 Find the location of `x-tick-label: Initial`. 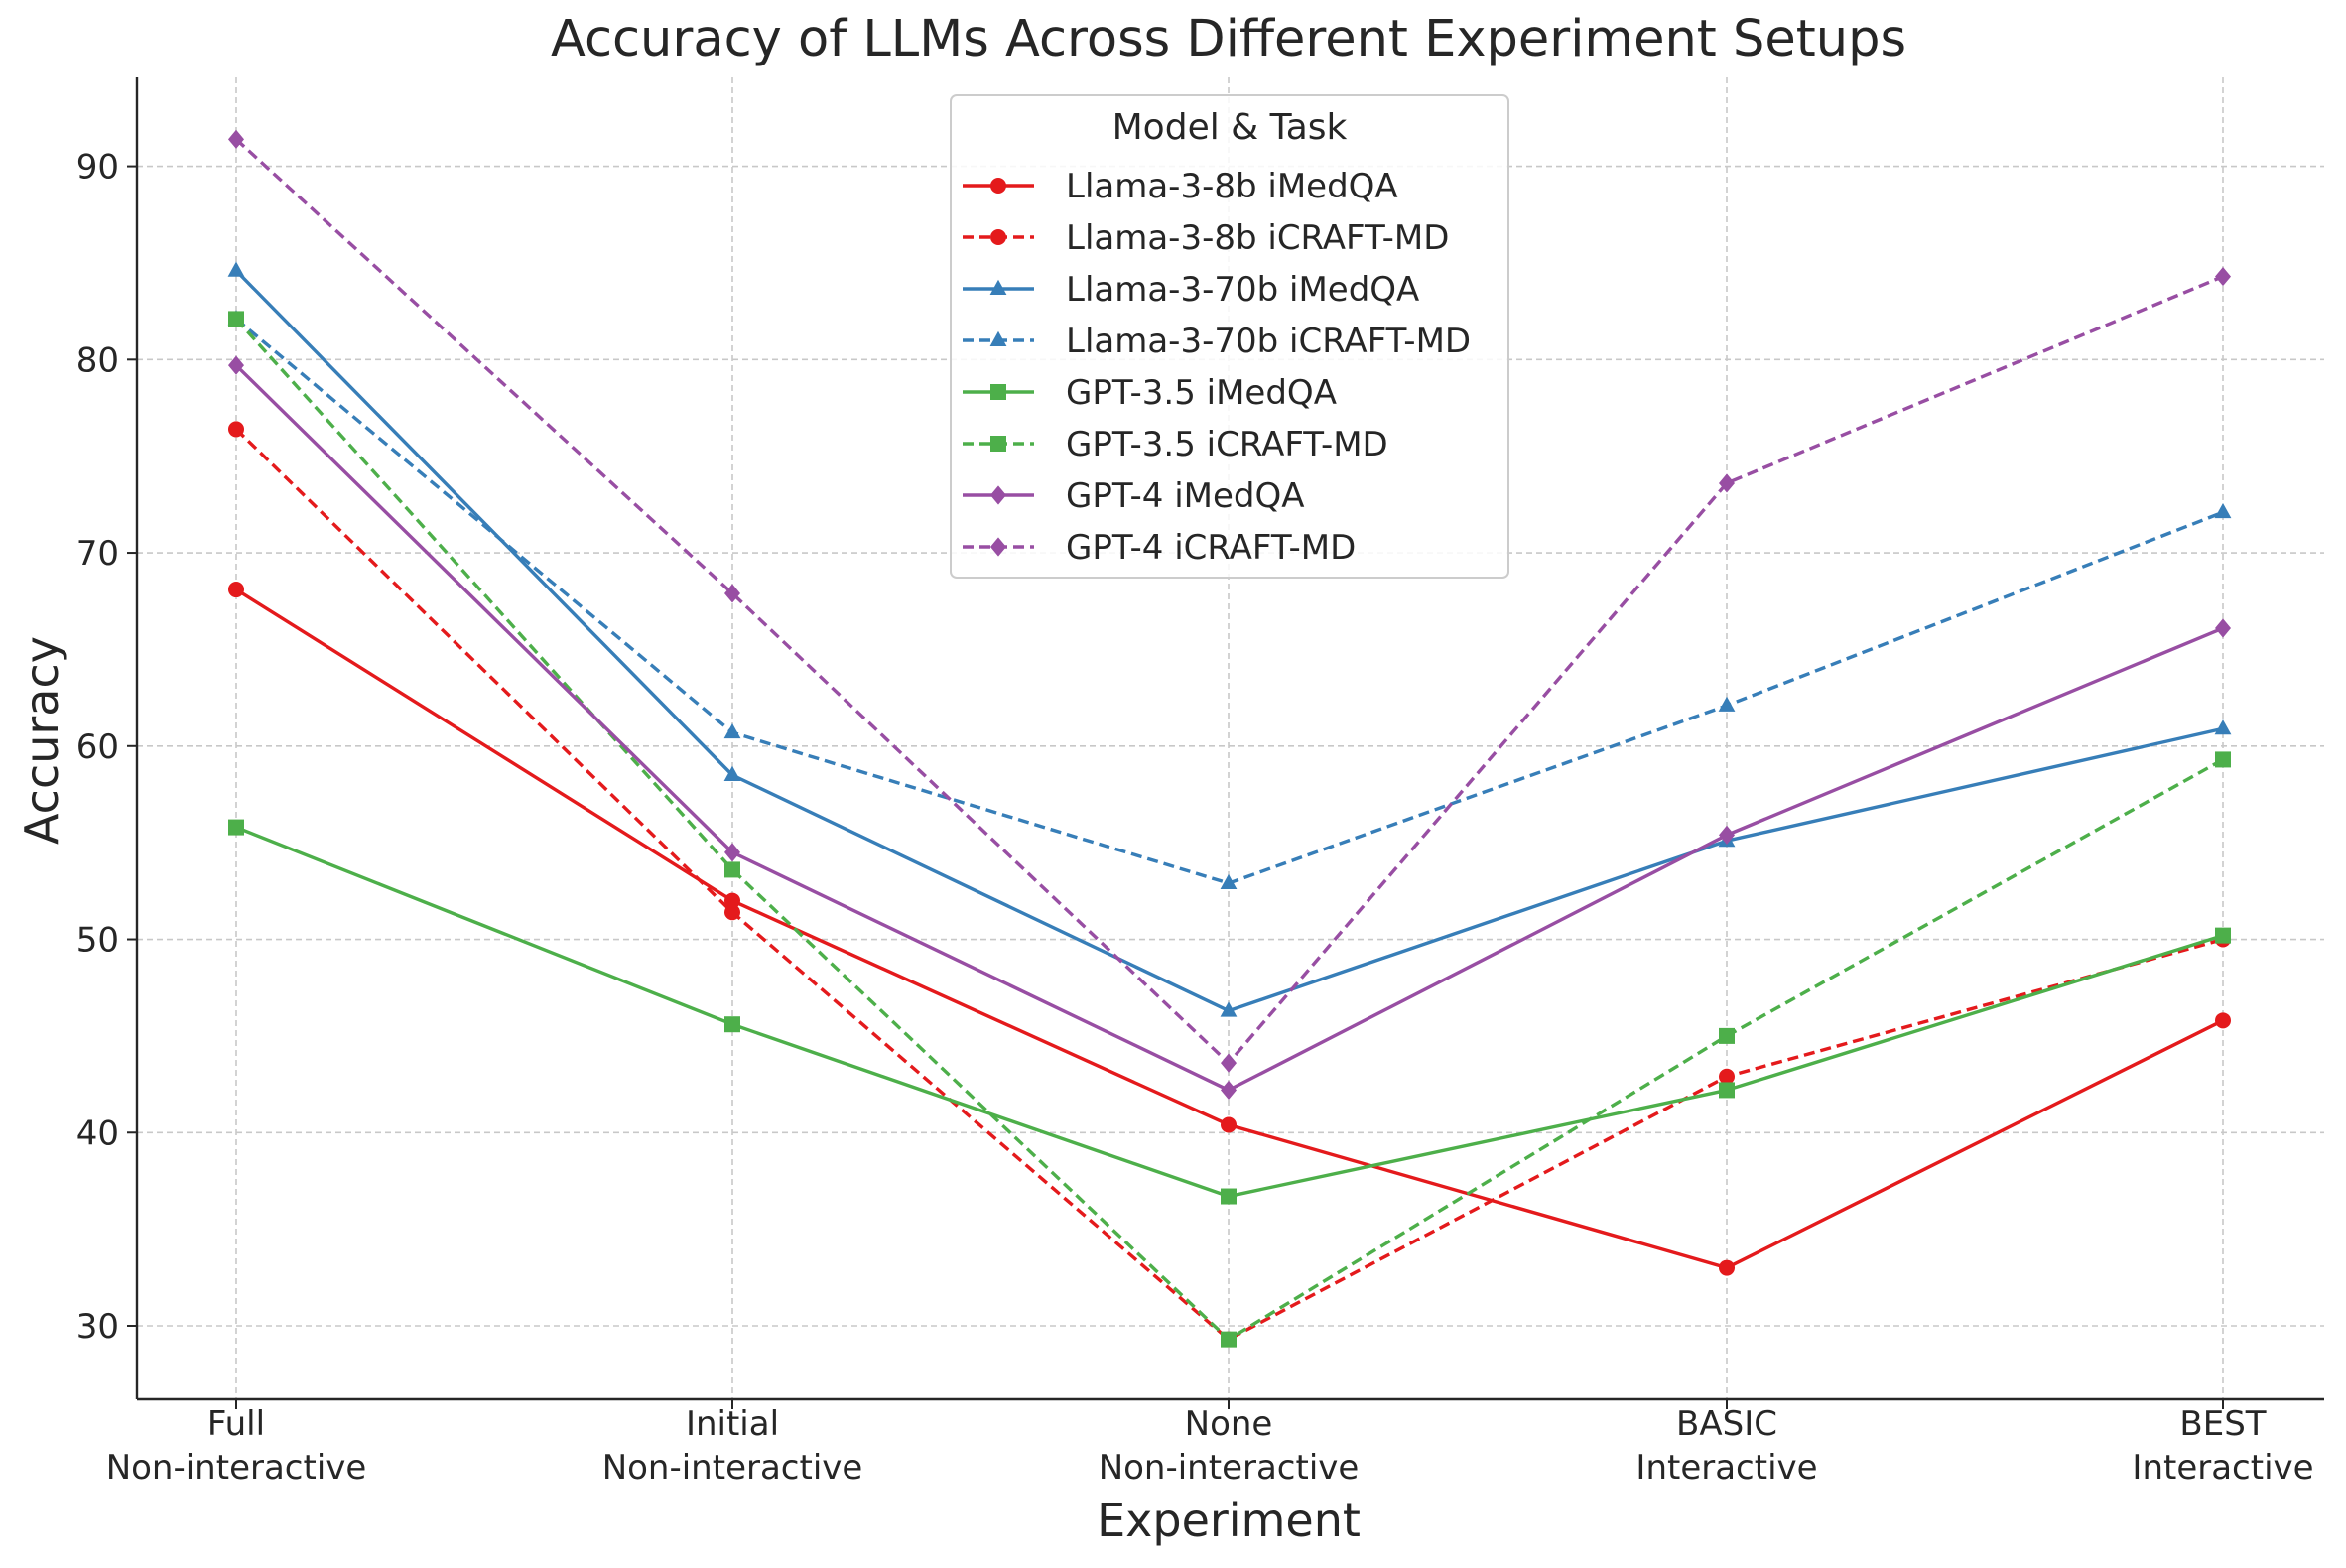

x-tick-label: Initial is located at coordinates (732, 1424).